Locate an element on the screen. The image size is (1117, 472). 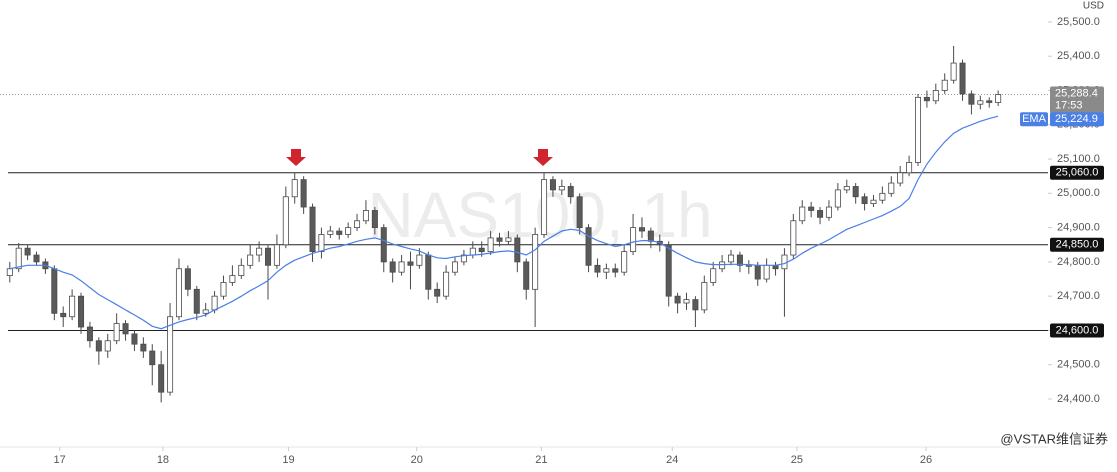
watermark-title: NAS100, 1h is located at coordinates (539, 215).